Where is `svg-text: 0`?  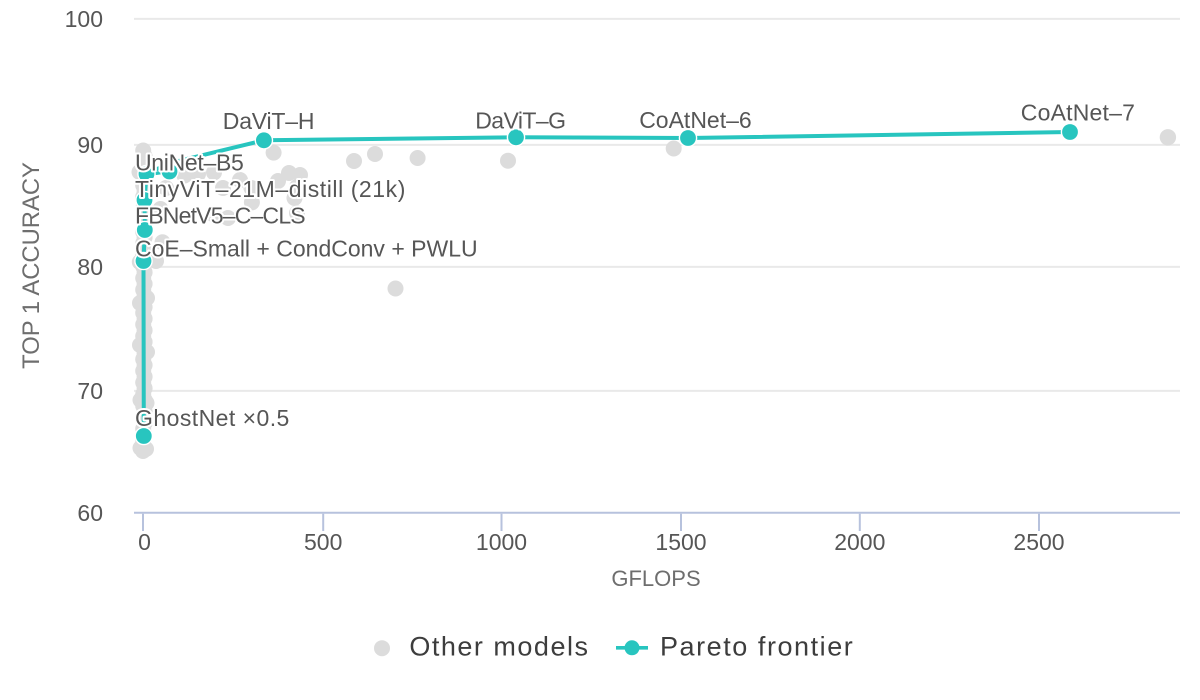 svg-text: 0 is located at coordinates (144, 542).